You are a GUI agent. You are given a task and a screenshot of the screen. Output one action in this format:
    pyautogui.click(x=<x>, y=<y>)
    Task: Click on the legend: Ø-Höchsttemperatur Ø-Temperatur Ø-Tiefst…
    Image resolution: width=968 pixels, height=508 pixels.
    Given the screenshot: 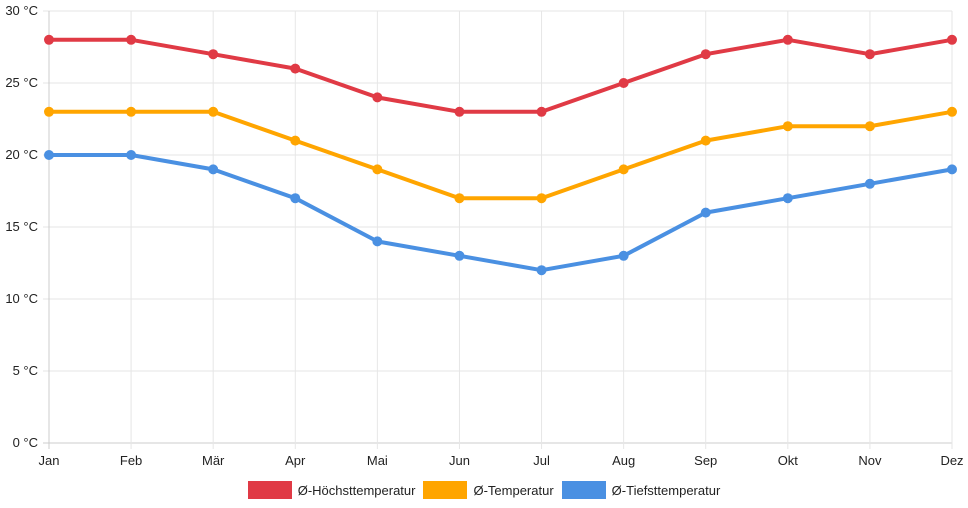 What is the action you would take?
    pyautogui.click(x=484, y=490)
    